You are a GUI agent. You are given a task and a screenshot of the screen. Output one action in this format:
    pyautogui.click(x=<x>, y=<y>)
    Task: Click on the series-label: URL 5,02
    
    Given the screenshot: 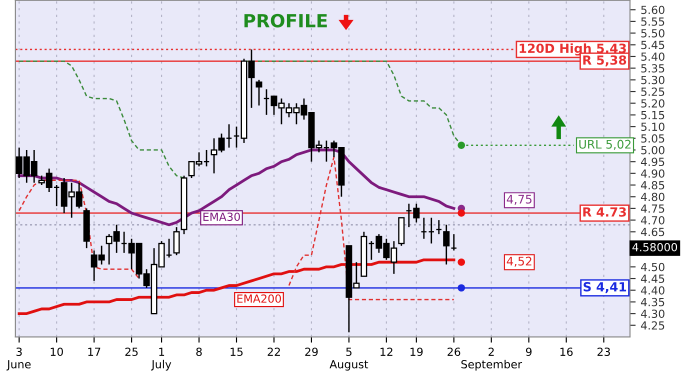 What is the action you would take?
    pyautogui.click(x=605, y=145)
    